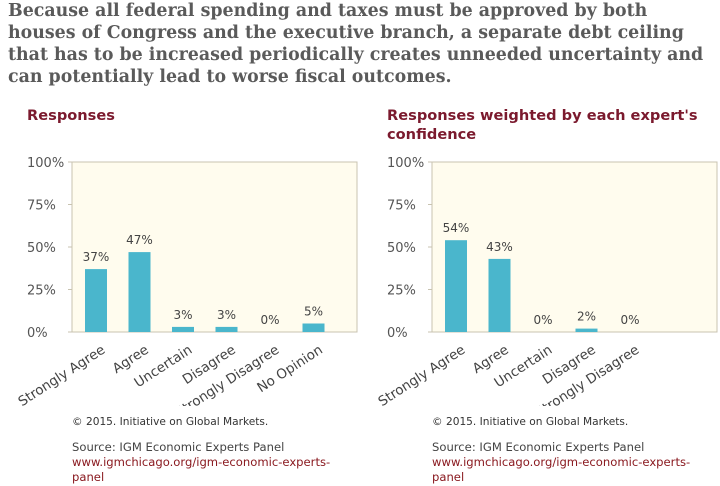 The height and width of the screenshot is (486, 720). I want to click on data-label: 47%, so click(139, 240).